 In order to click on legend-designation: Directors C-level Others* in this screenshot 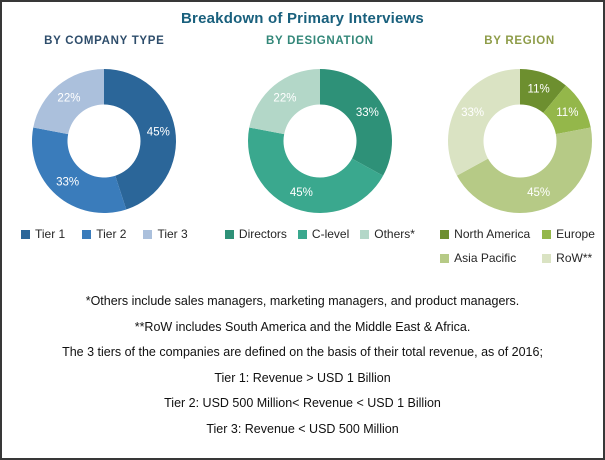, I will do `click(319, 234)`.